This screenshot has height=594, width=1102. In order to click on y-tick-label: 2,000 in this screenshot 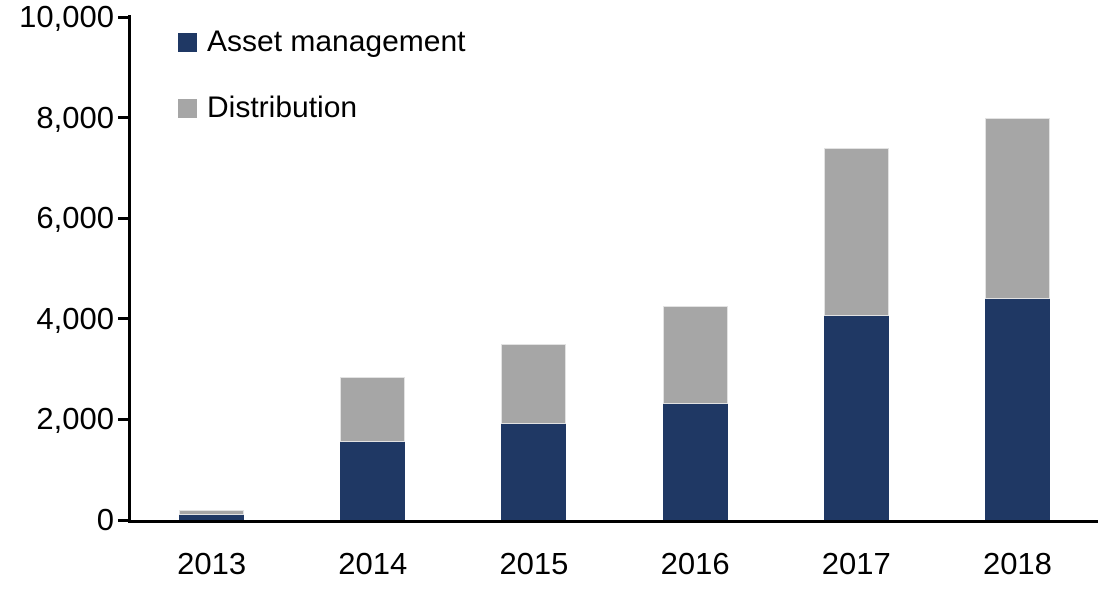, I will do `click(75, 419)`.